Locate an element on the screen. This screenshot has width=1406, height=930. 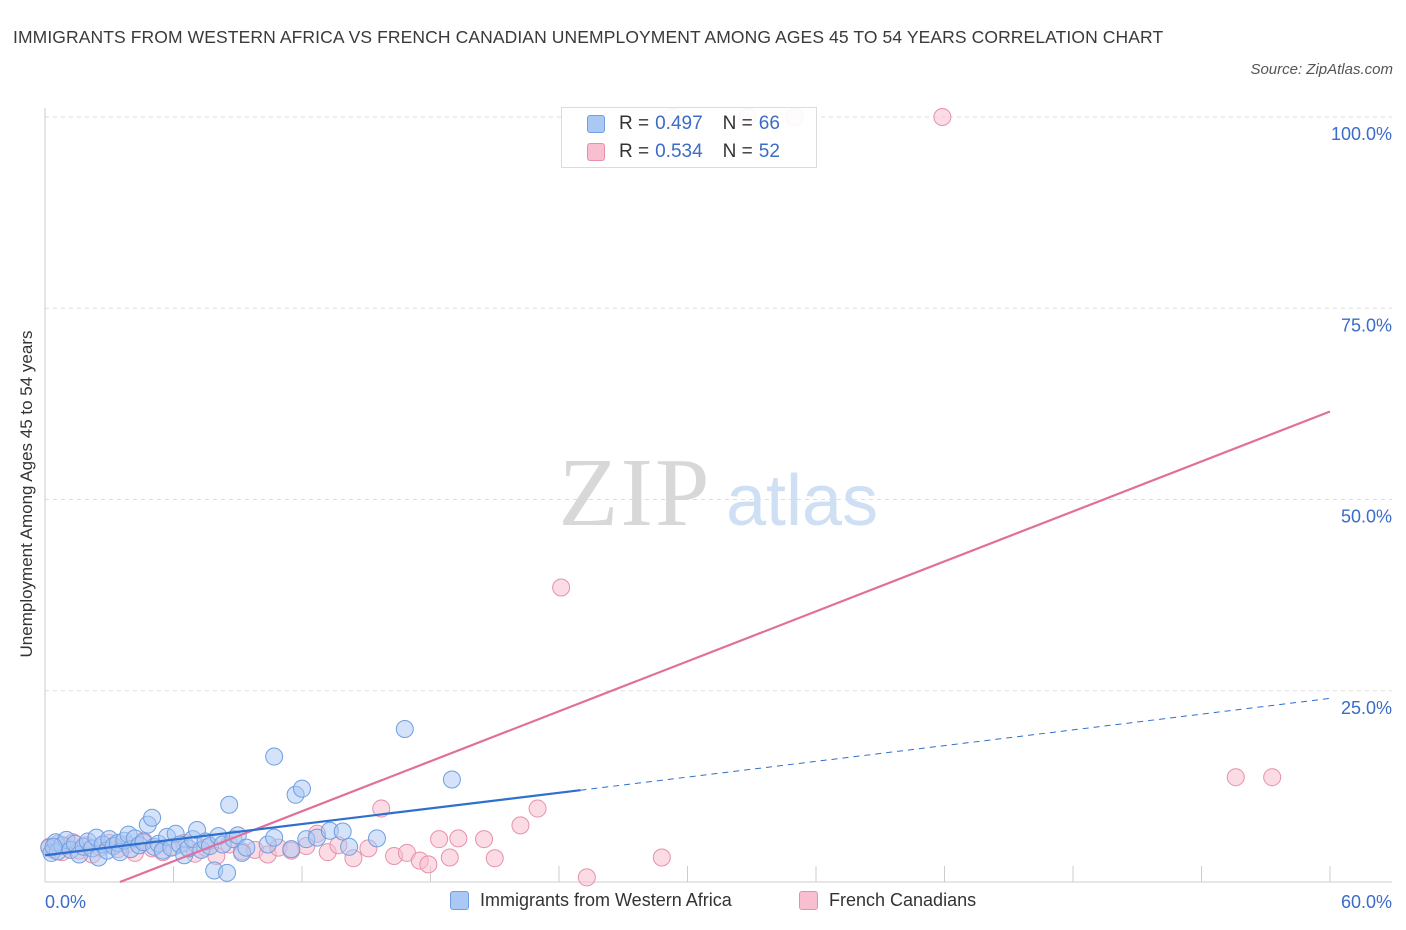
watermark: ZIP atlas is located at coordinates (719, 493).